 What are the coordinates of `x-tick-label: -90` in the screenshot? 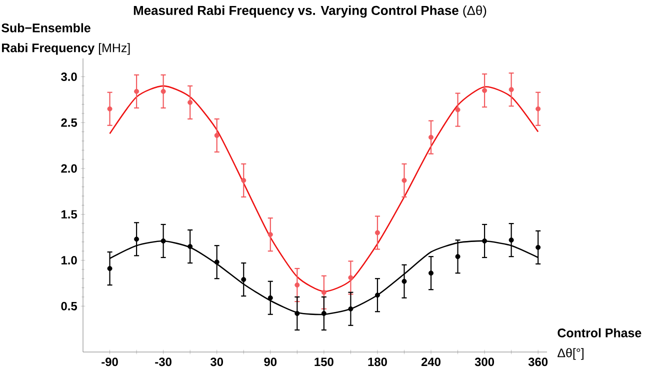 It's located at (110, 362).